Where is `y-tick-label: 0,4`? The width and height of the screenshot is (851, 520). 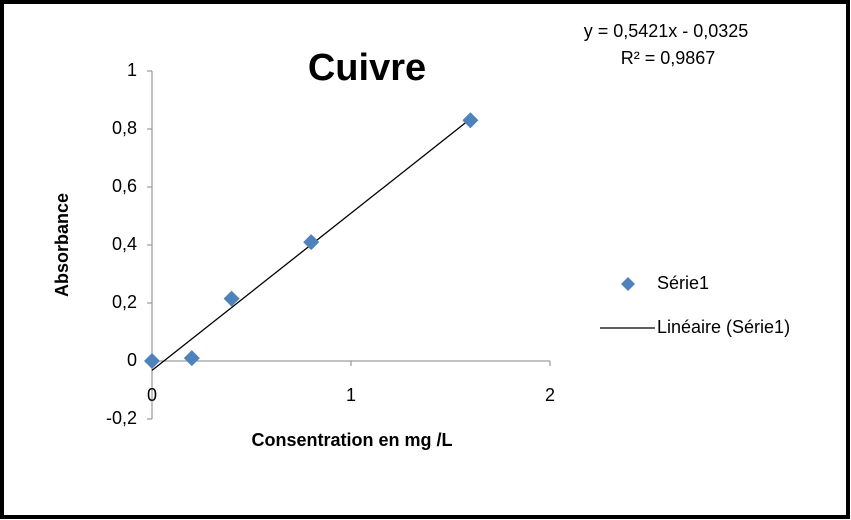 y-tick-label: 0,4 is located at coordinates (124, 244).